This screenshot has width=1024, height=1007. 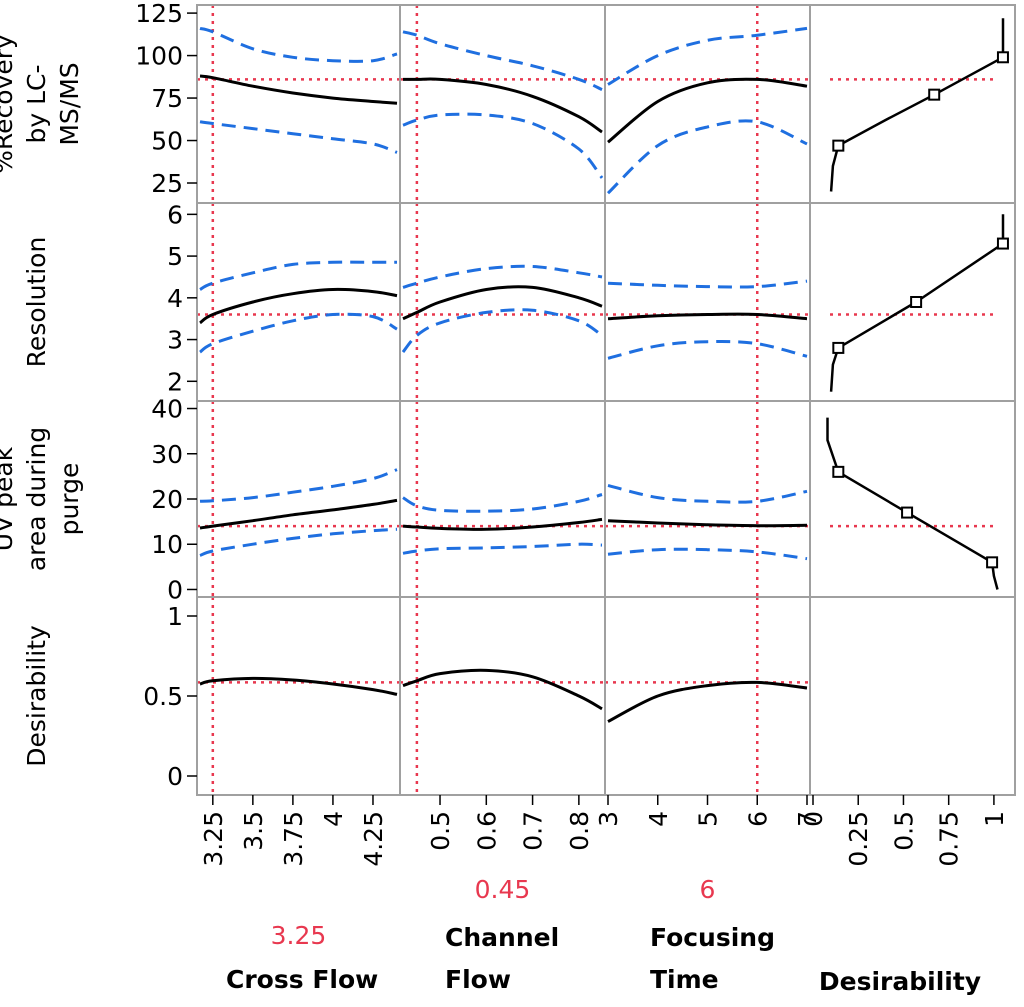 What do you see at coordinates (302, 979) in the screenshot?
I see `factor-name: Cross Flow` at bounding box center [302, 979].